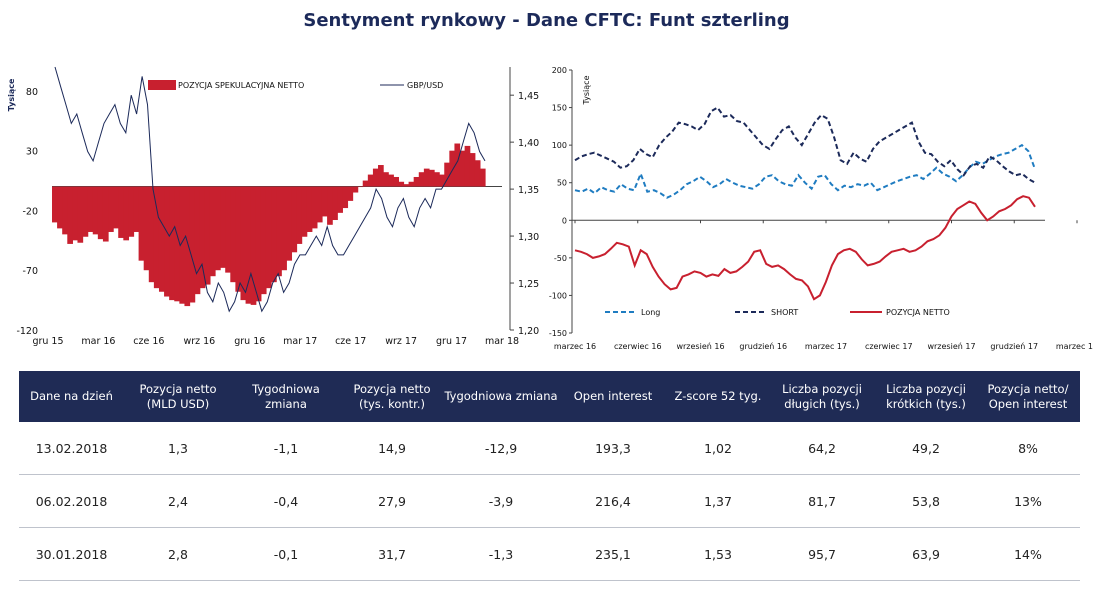 This screenshot has height=593, width=1093. I want to click on header-cell: Liczba pozycji długich (tys.), so click(822, 396).